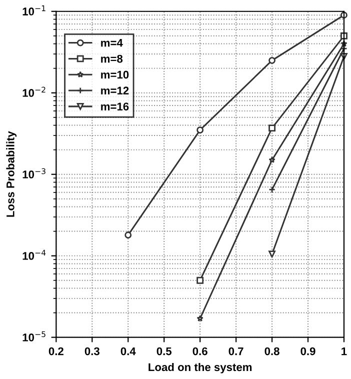 Image resolution: width=351 pixels, height=379 pixels. I want to click on y-tick-label: 10$^{−5}$, so click(34, 336).